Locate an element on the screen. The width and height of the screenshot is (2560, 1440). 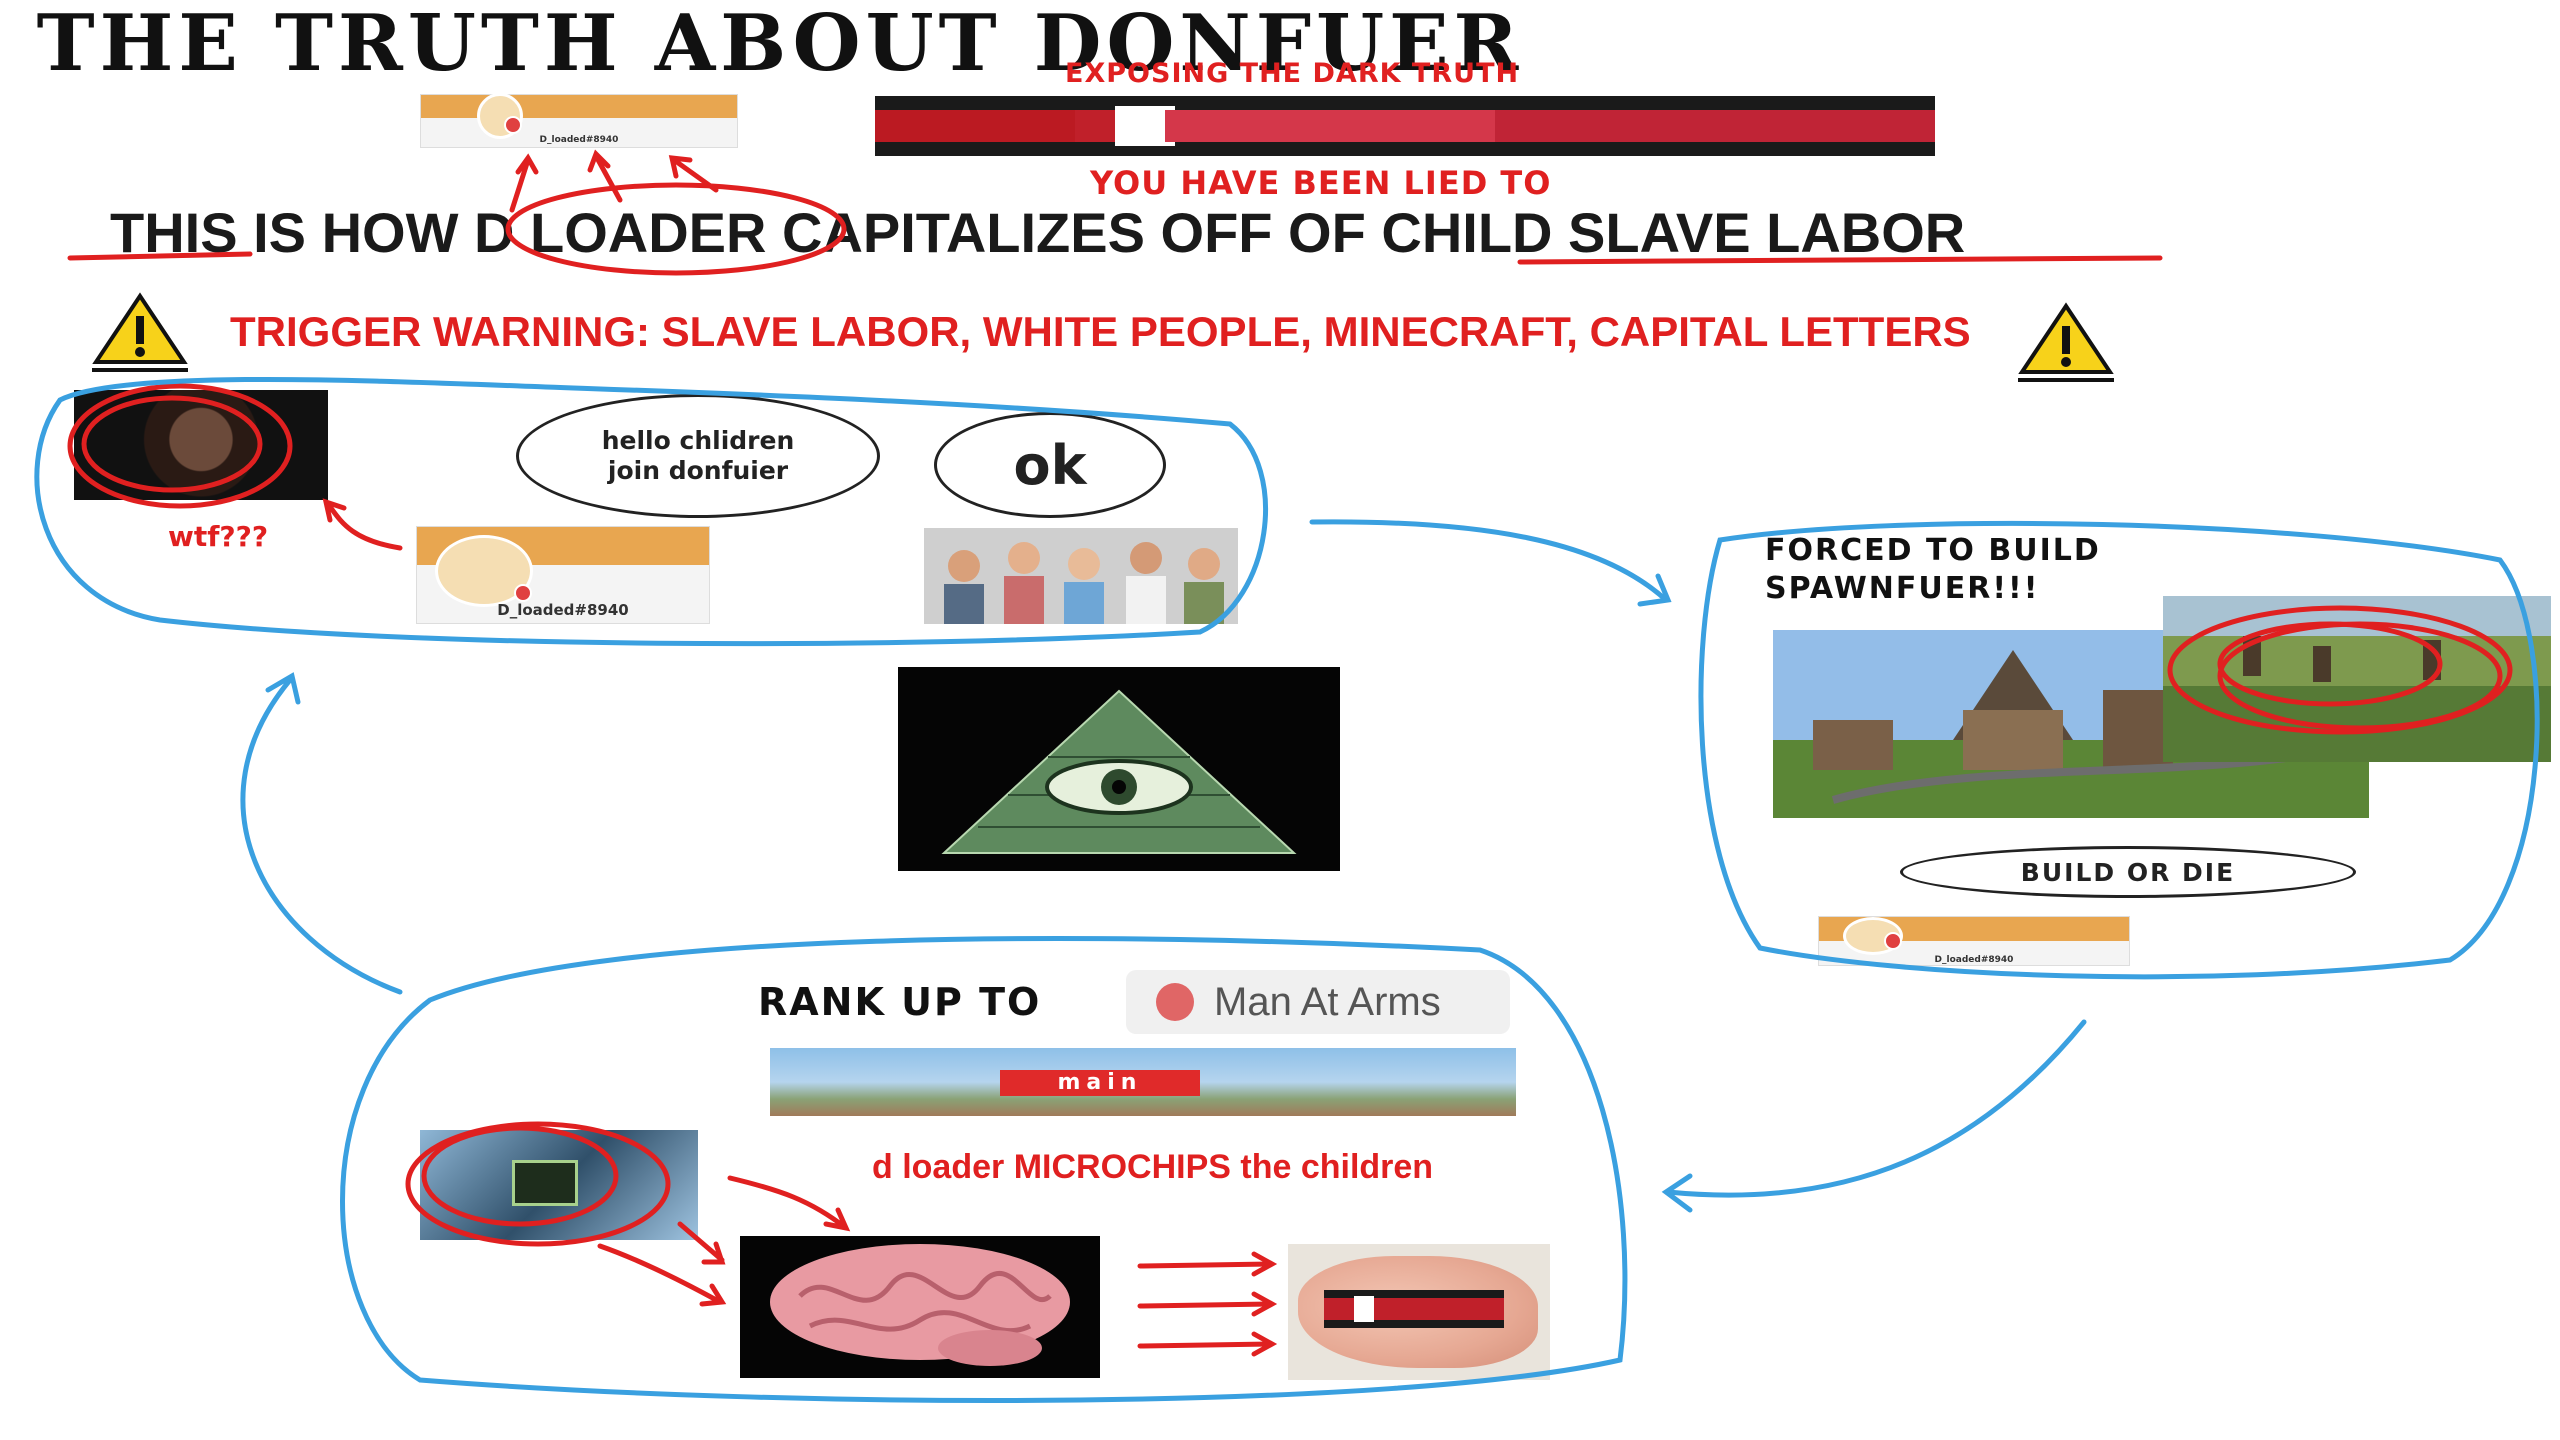
rank-badge: Man At Arms is located at coordinates (1318, 1002).